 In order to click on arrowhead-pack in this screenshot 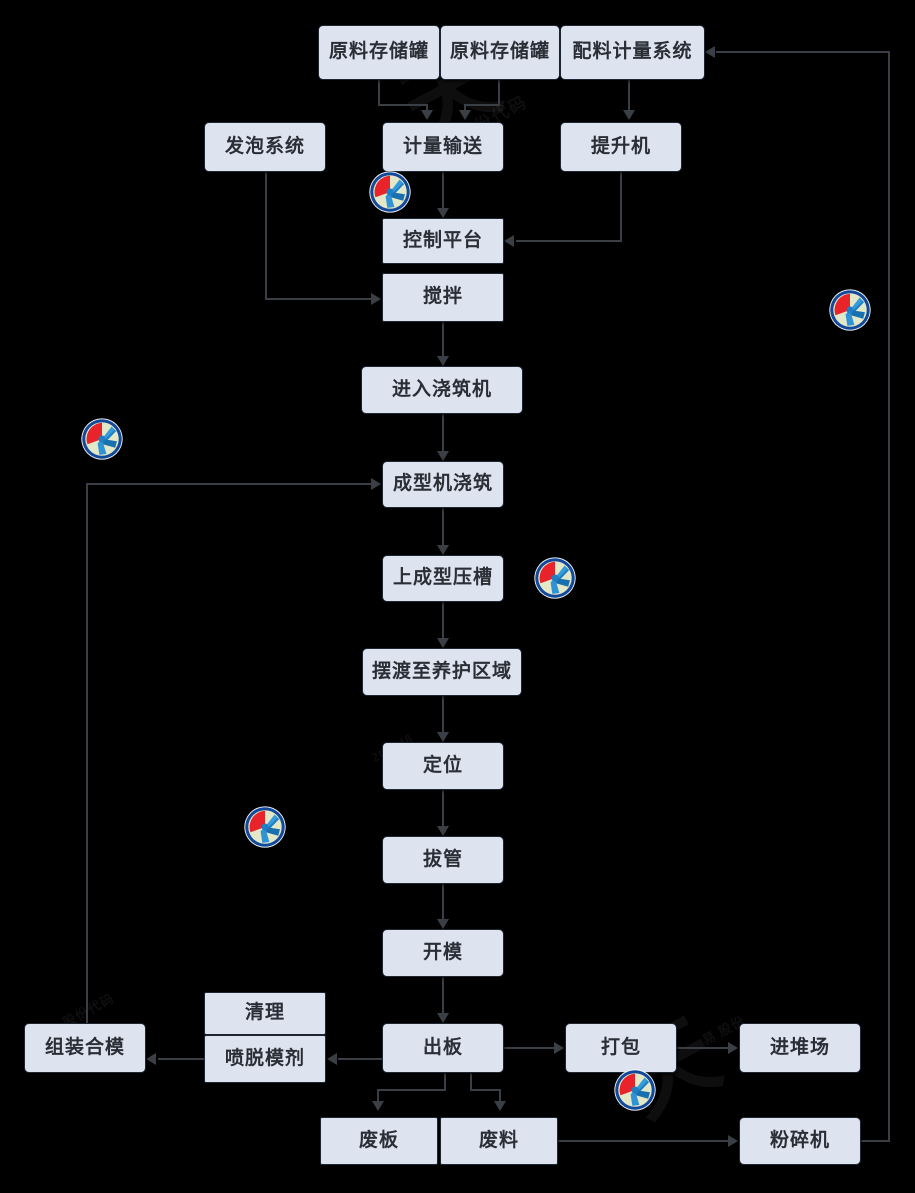, I will do `click(559, 1048)`.